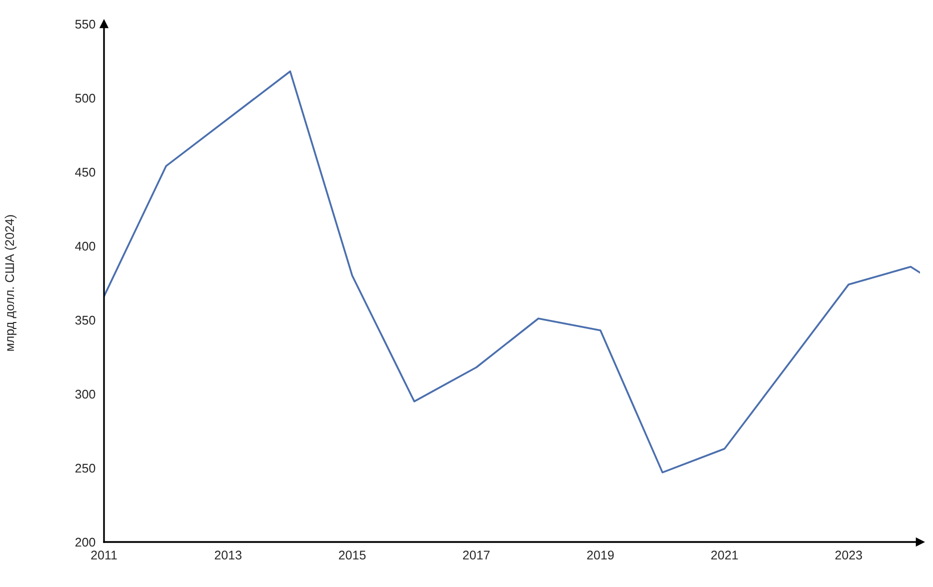  Describe the element at coordinates (848, 555) in the screenshot. I see `x-tick-label: 2023` at that location.